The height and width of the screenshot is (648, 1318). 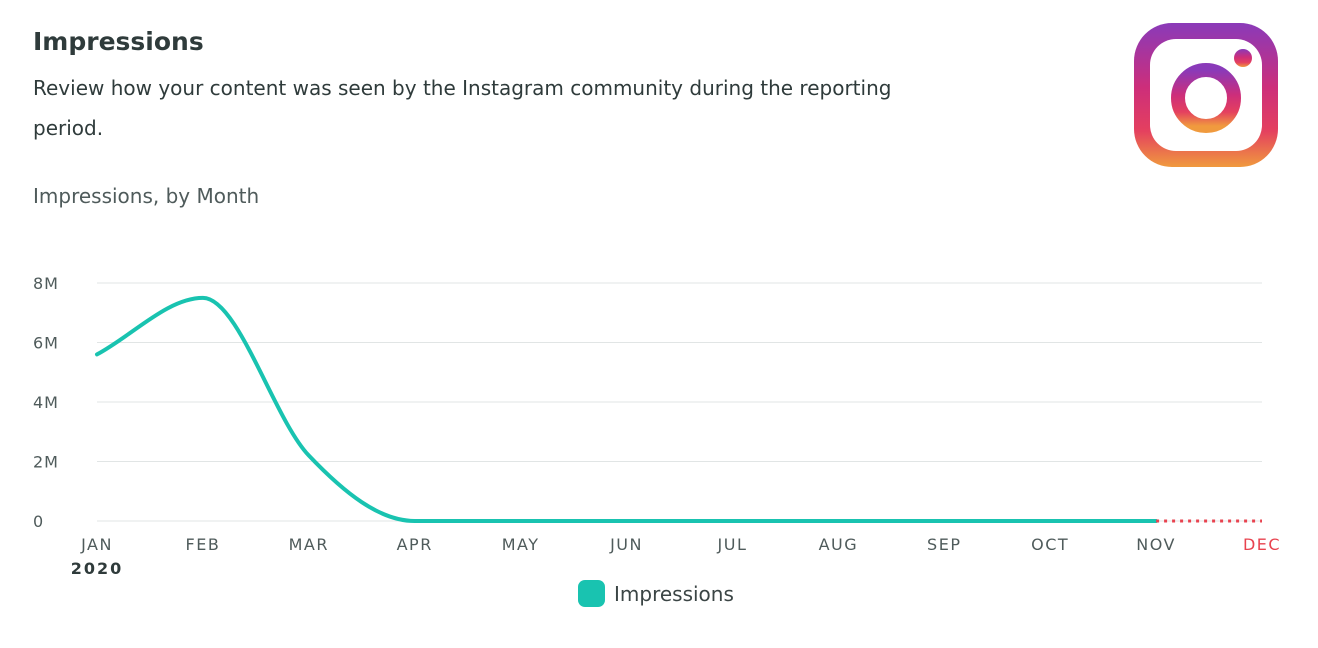 What do you see at coordinates (732, 544) in the screenshot?
I see `x-tick-label: JUL` at bounding box center [732, 544].